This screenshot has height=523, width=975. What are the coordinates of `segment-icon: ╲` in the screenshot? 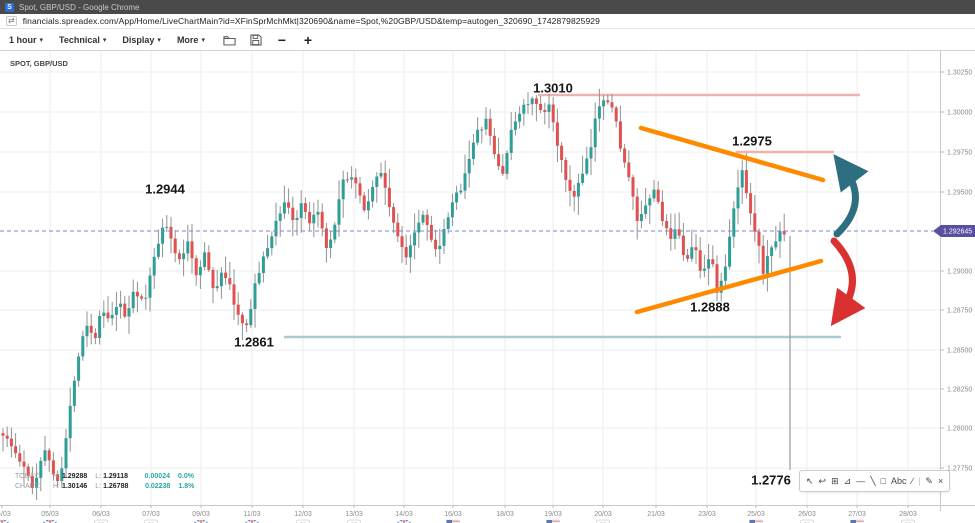 It's located at (873, 481).